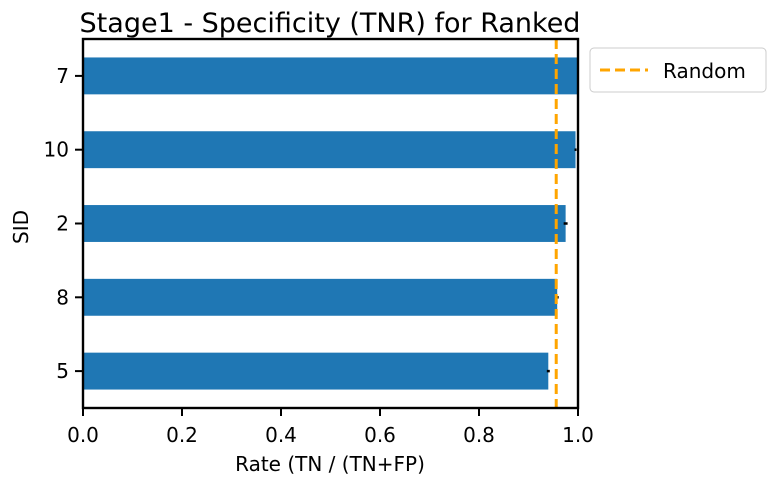 The image size is (777, 485). What do you see at coordinates (479, 435) in the screenshot?
I see `x-tick-label: 0.8` at bounding box center [479, 435].